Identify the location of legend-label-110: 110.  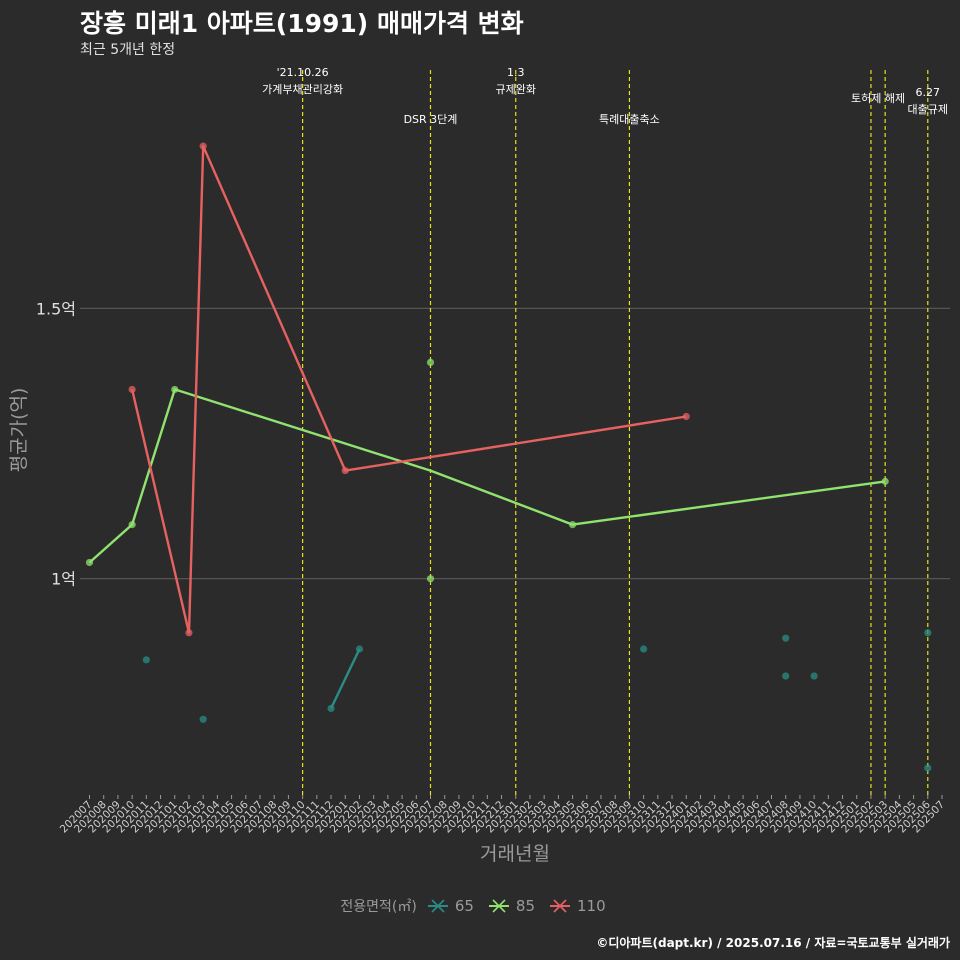
(591, 906).